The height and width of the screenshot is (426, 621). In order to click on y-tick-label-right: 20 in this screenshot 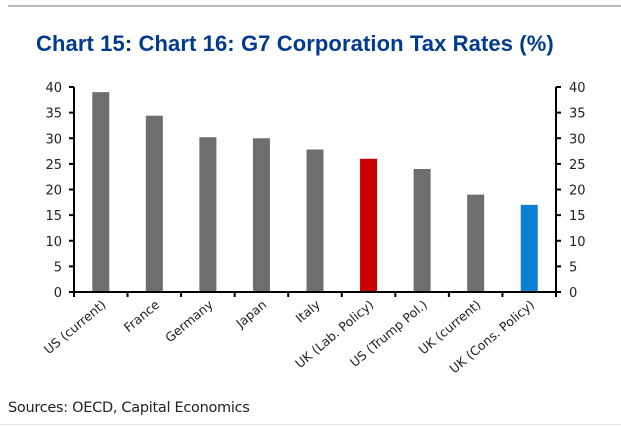, I will do `click(577, 191)`.